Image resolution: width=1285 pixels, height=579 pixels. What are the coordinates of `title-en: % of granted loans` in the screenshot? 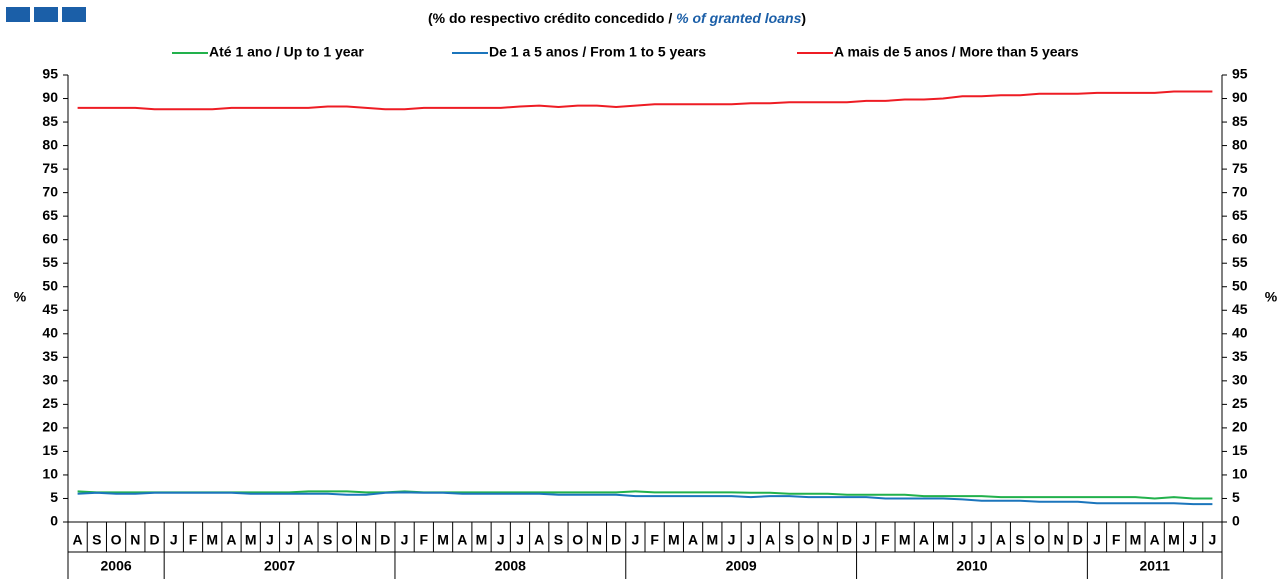 It's located at (738, 18).